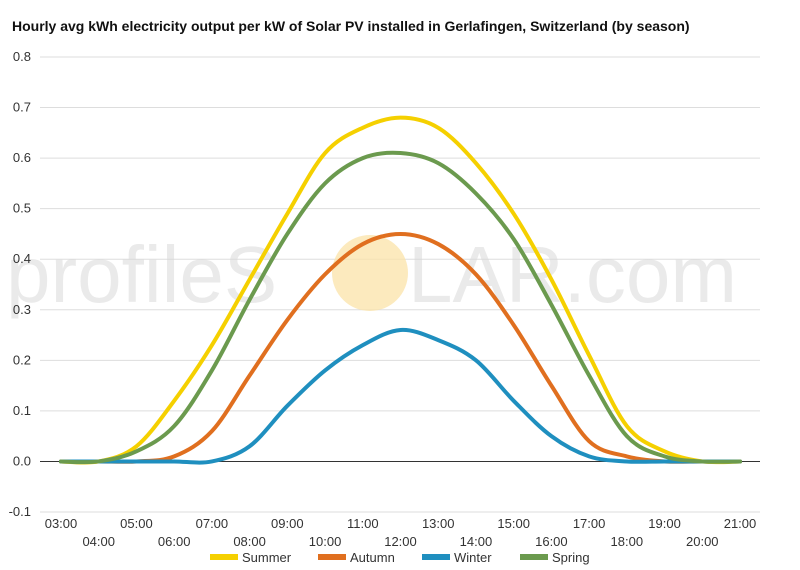  Describe the element at coordinates (22, 157) in the screenshot. I see `y-tick-label: 0.6` at that location.